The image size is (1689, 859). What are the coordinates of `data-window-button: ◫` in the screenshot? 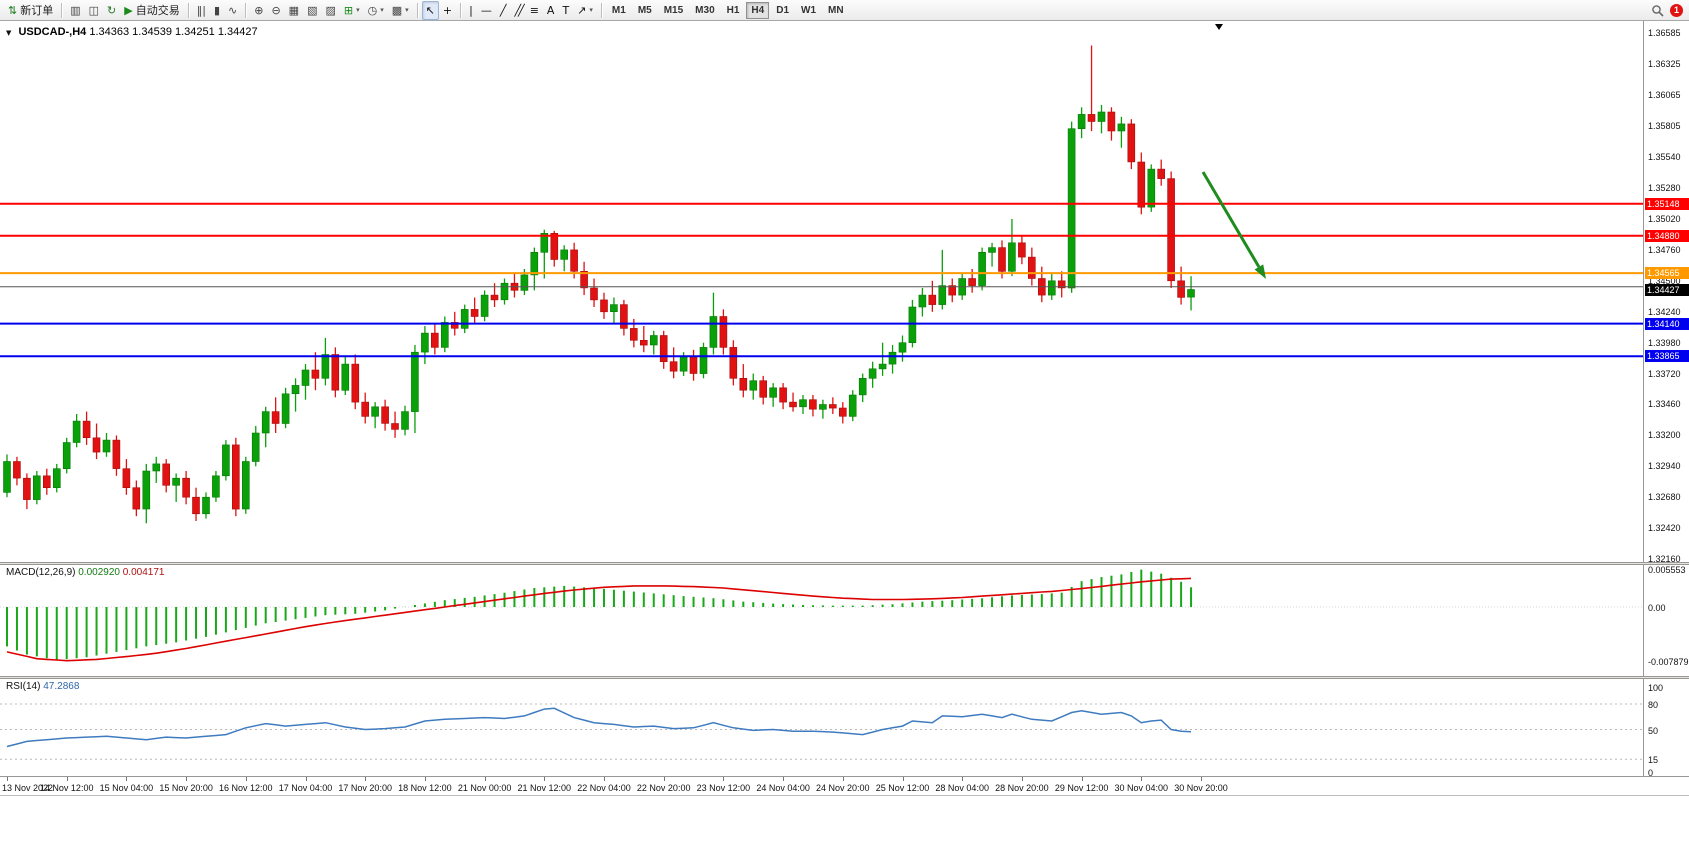 It's located at (94, 10).